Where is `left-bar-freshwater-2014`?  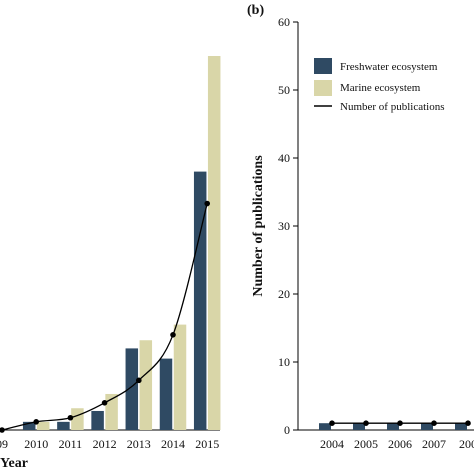
left-bar-freshwater-2014 is located at coordinates (166, 394).